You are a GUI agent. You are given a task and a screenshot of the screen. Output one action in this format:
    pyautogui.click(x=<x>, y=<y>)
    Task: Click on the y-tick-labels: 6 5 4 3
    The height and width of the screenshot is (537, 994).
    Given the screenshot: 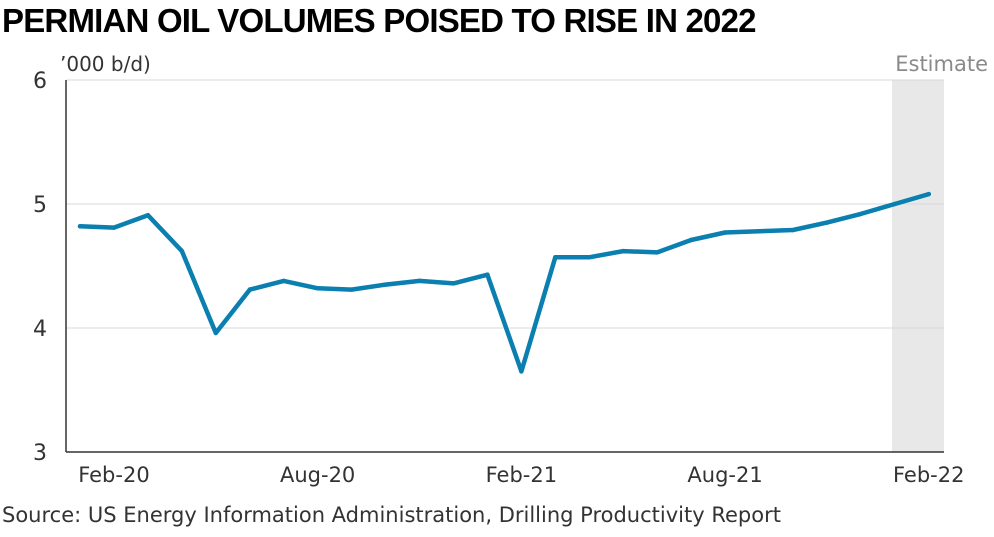 What is the action you would take?
    pyautogui.click(x=40, y=267)
    